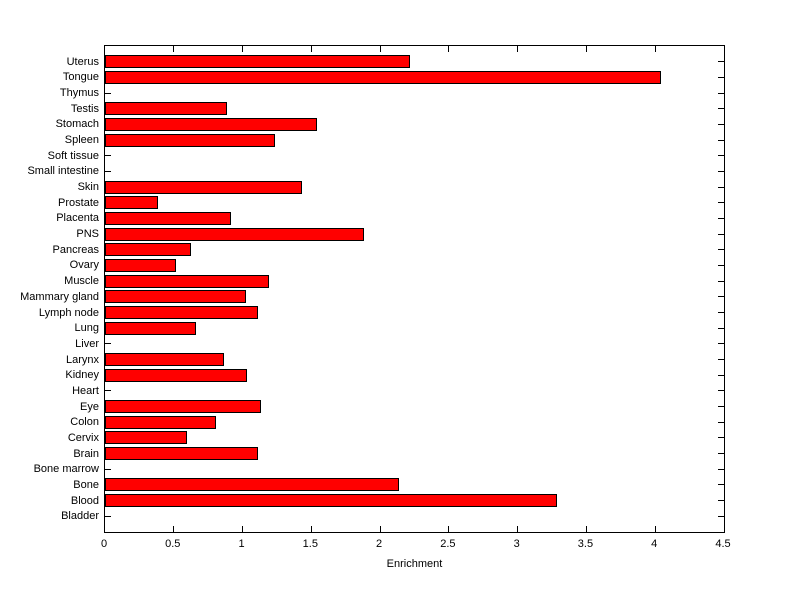 The width and height of the screenshot is (800, 599). Describe the element at coordinates (176, 375) in the screenshot. I see `bar-kidney` at that location.